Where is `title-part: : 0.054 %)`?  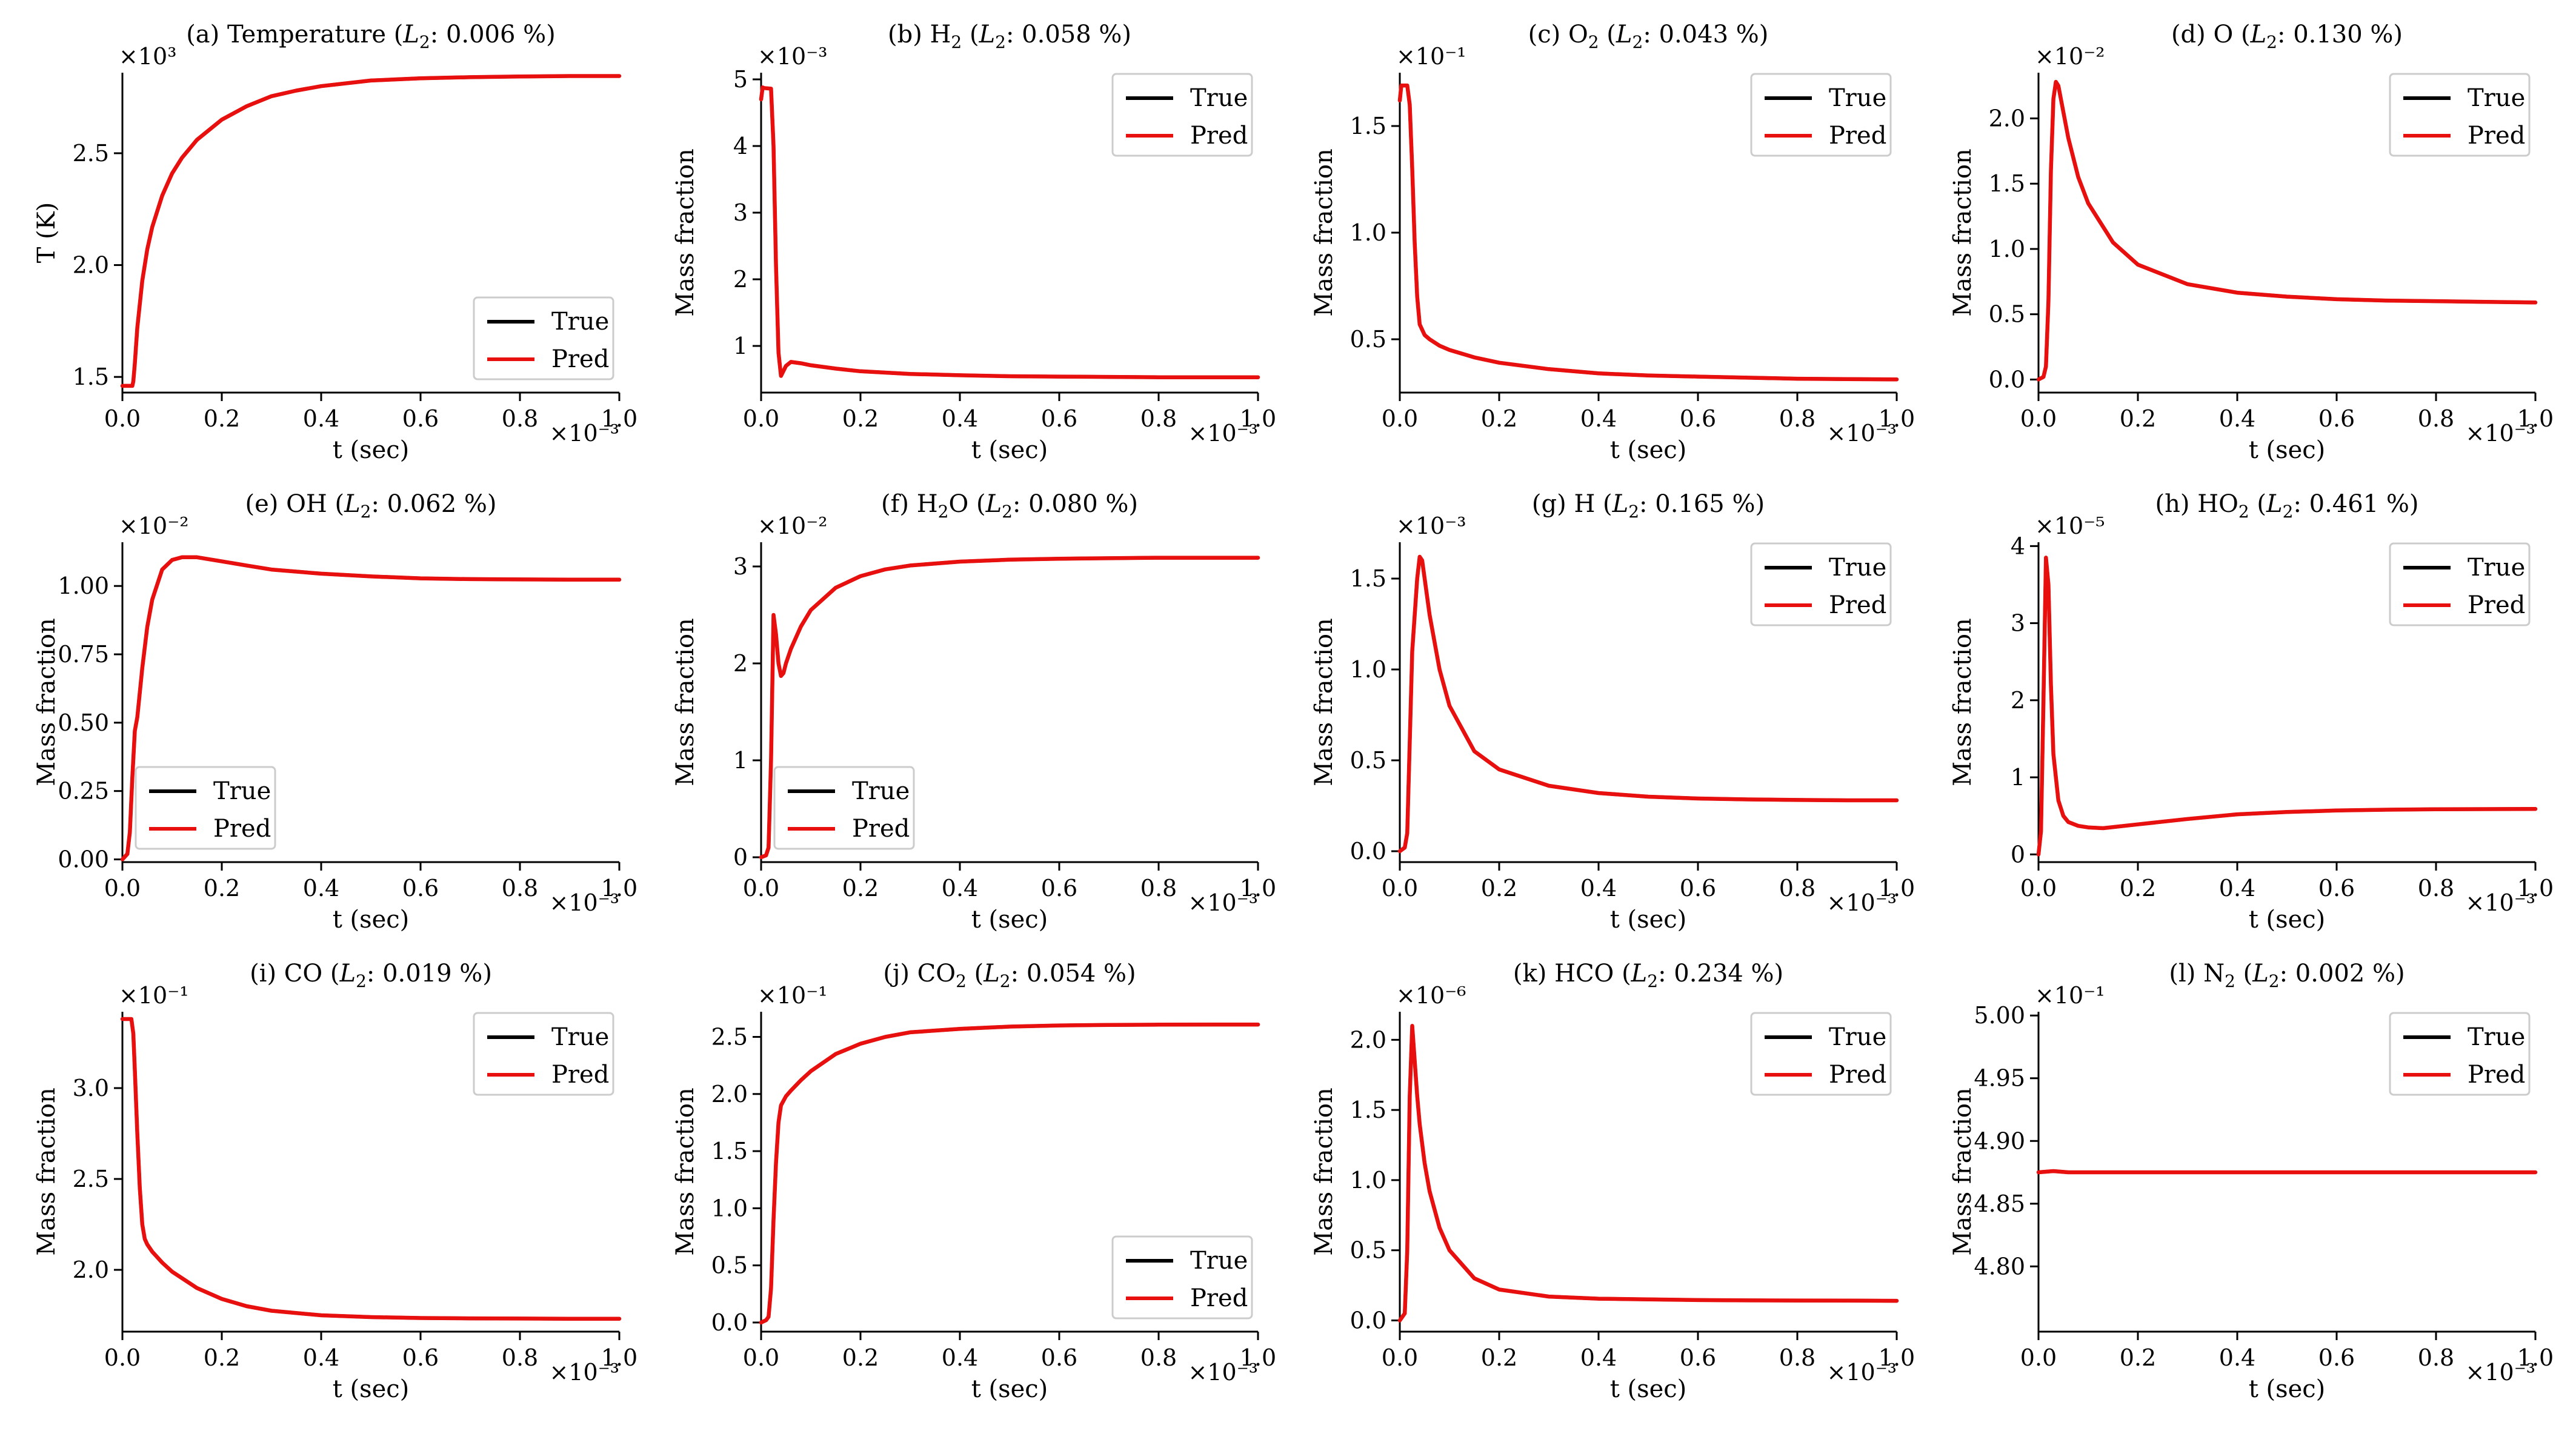
title-part: : 0.054 %) is located at coordinates (1073, 974).